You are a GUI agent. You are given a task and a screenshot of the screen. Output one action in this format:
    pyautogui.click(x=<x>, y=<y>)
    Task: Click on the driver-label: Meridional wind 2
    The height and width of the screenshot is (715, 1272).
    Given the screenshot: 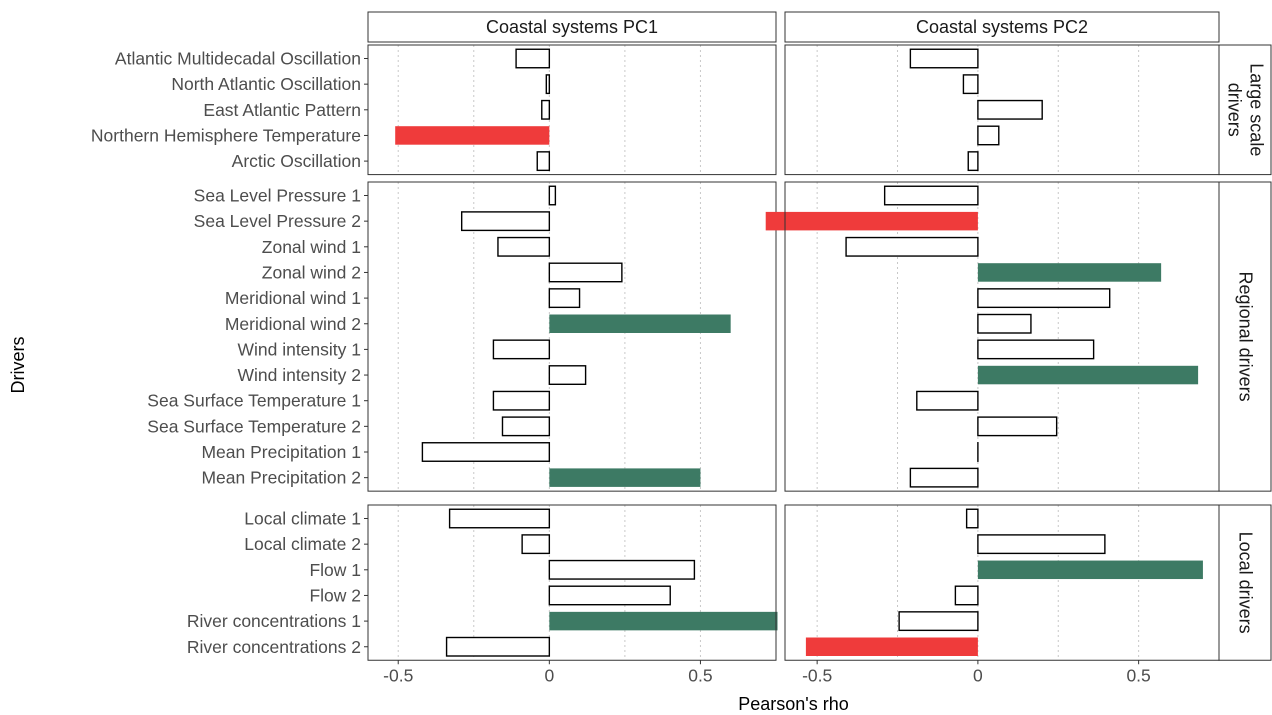 What is the action you would take?
    pyautogui.click(x=293, y=324)
    